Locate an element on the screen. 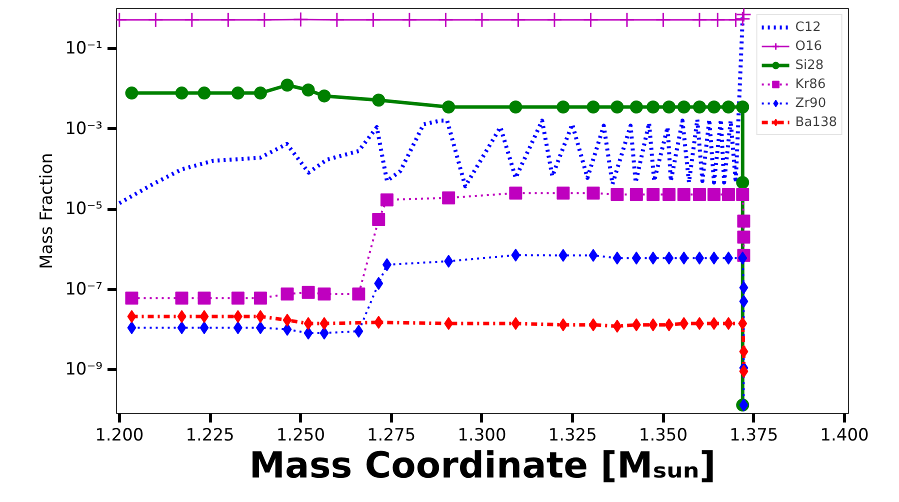 The image size is (899, 502). x-tick-label: 1.325 is located at coordinates (572, 436).